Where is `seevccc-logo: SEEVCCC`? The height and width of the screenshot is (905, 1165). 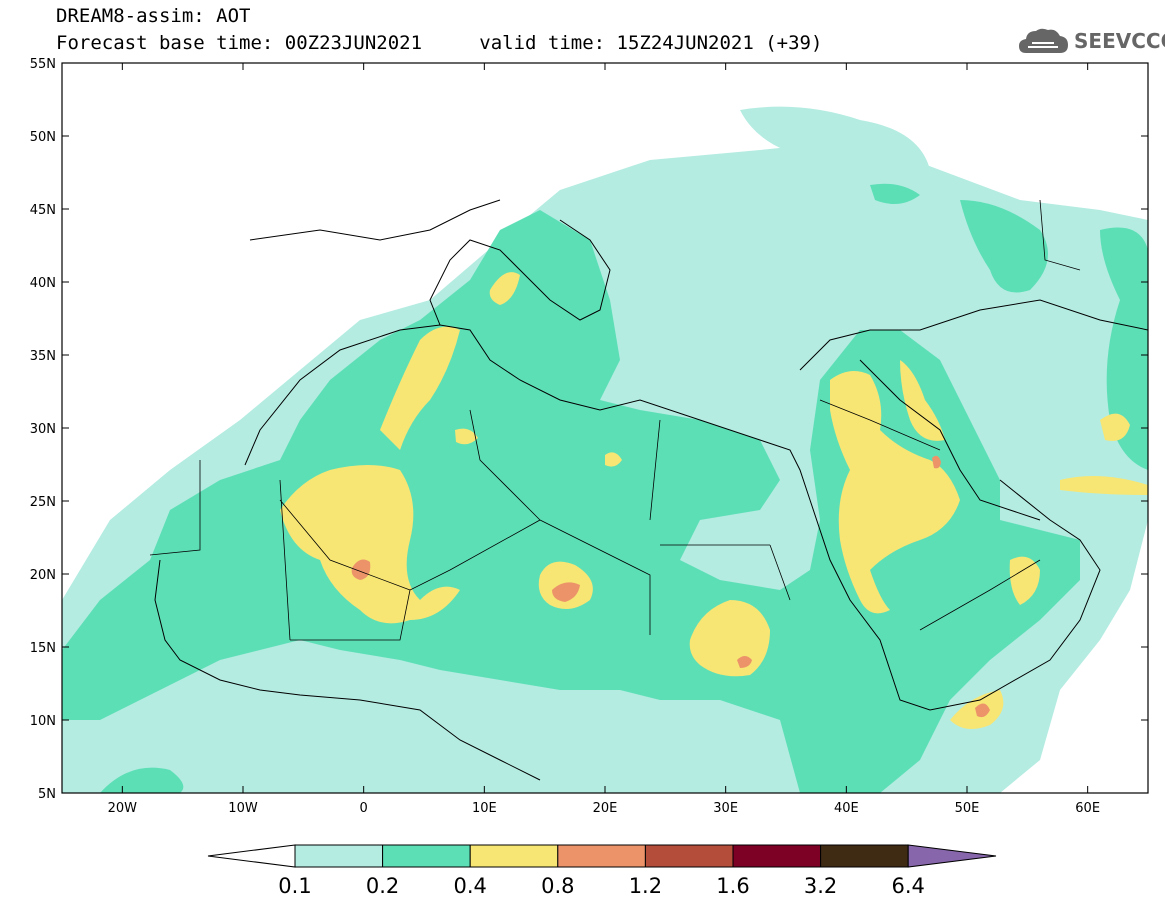 seevccc-logo: SEEVCCC is located at coordinates (1091, 41).